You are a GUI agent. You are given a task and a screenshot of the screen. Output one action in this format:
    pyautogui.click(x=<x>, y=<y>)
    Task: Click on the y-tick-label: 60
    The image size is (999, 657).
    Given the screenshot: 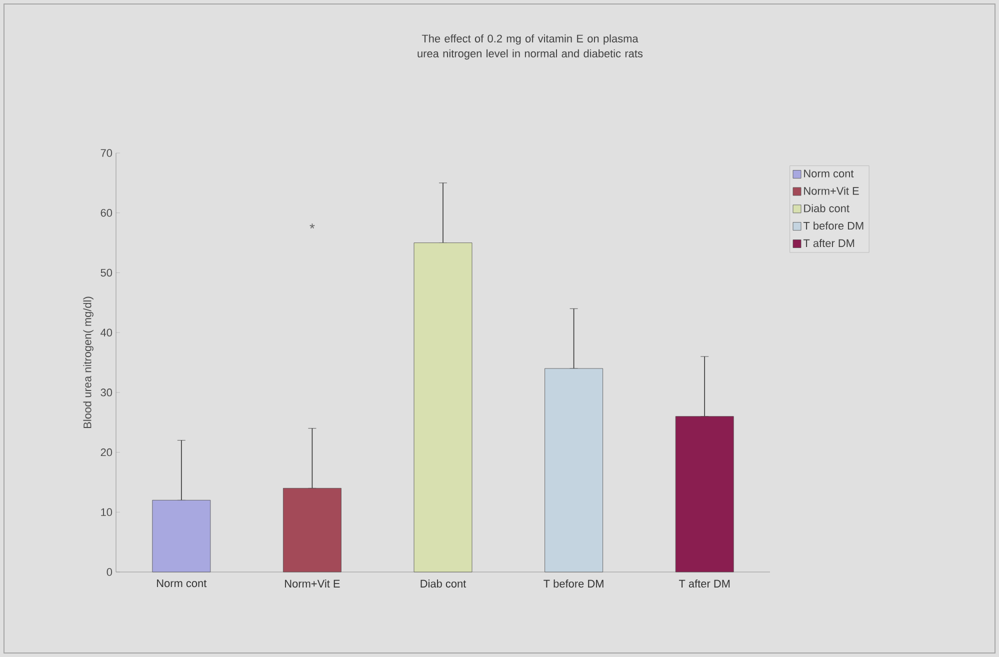 What is the action you would take?
    pyautogui.click(x=106, y=212)
    